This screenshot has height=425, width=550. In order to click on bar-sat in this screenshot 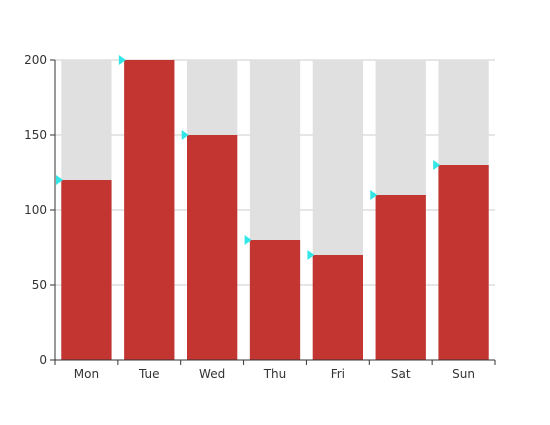, I will do `click(400, 277)`.